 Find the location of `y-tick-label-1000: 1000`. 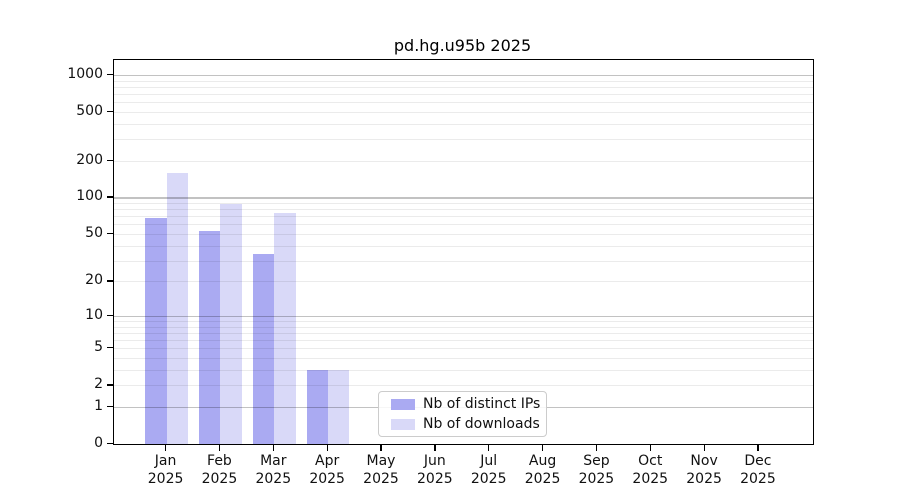

y-tick-label-1000: 1000 is located at coordinates (85, 73).